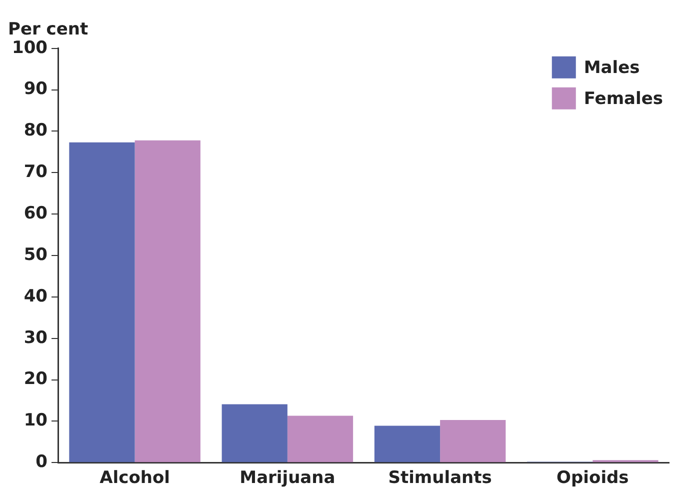 This screenshot has height=503, width=679. Describe the element at coordinates (36, 420) in the screenshot. I see `y-tick-label: 10` at that location.